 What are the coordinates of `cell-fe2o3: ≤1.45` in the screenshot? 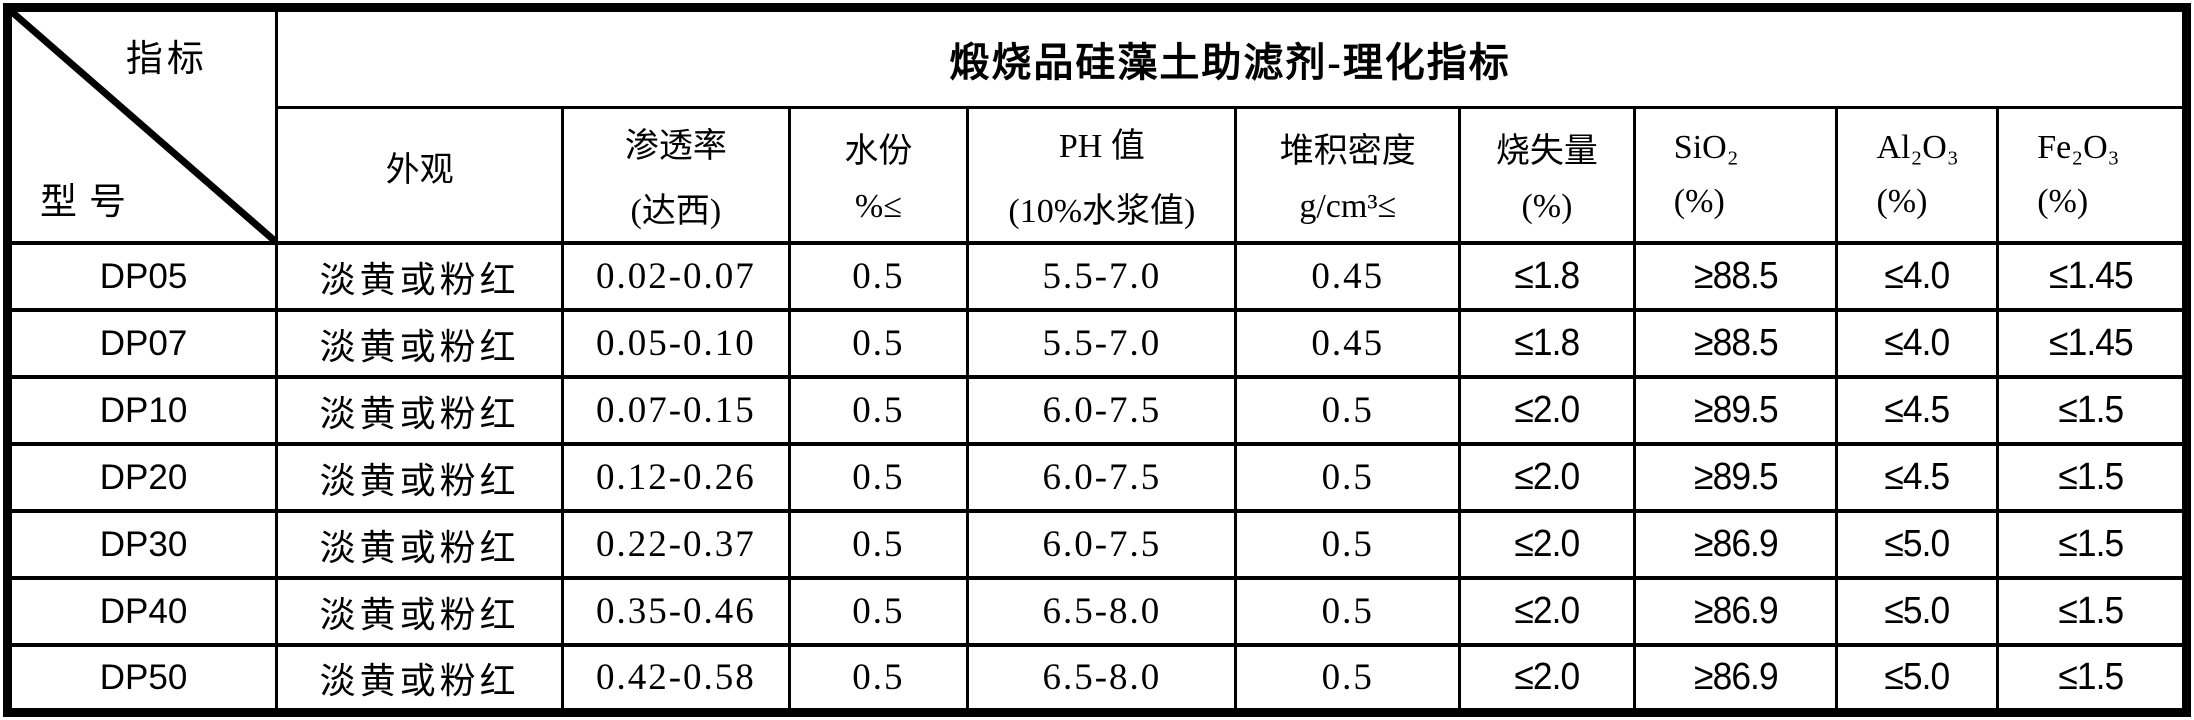 It's located at (2092, 344).